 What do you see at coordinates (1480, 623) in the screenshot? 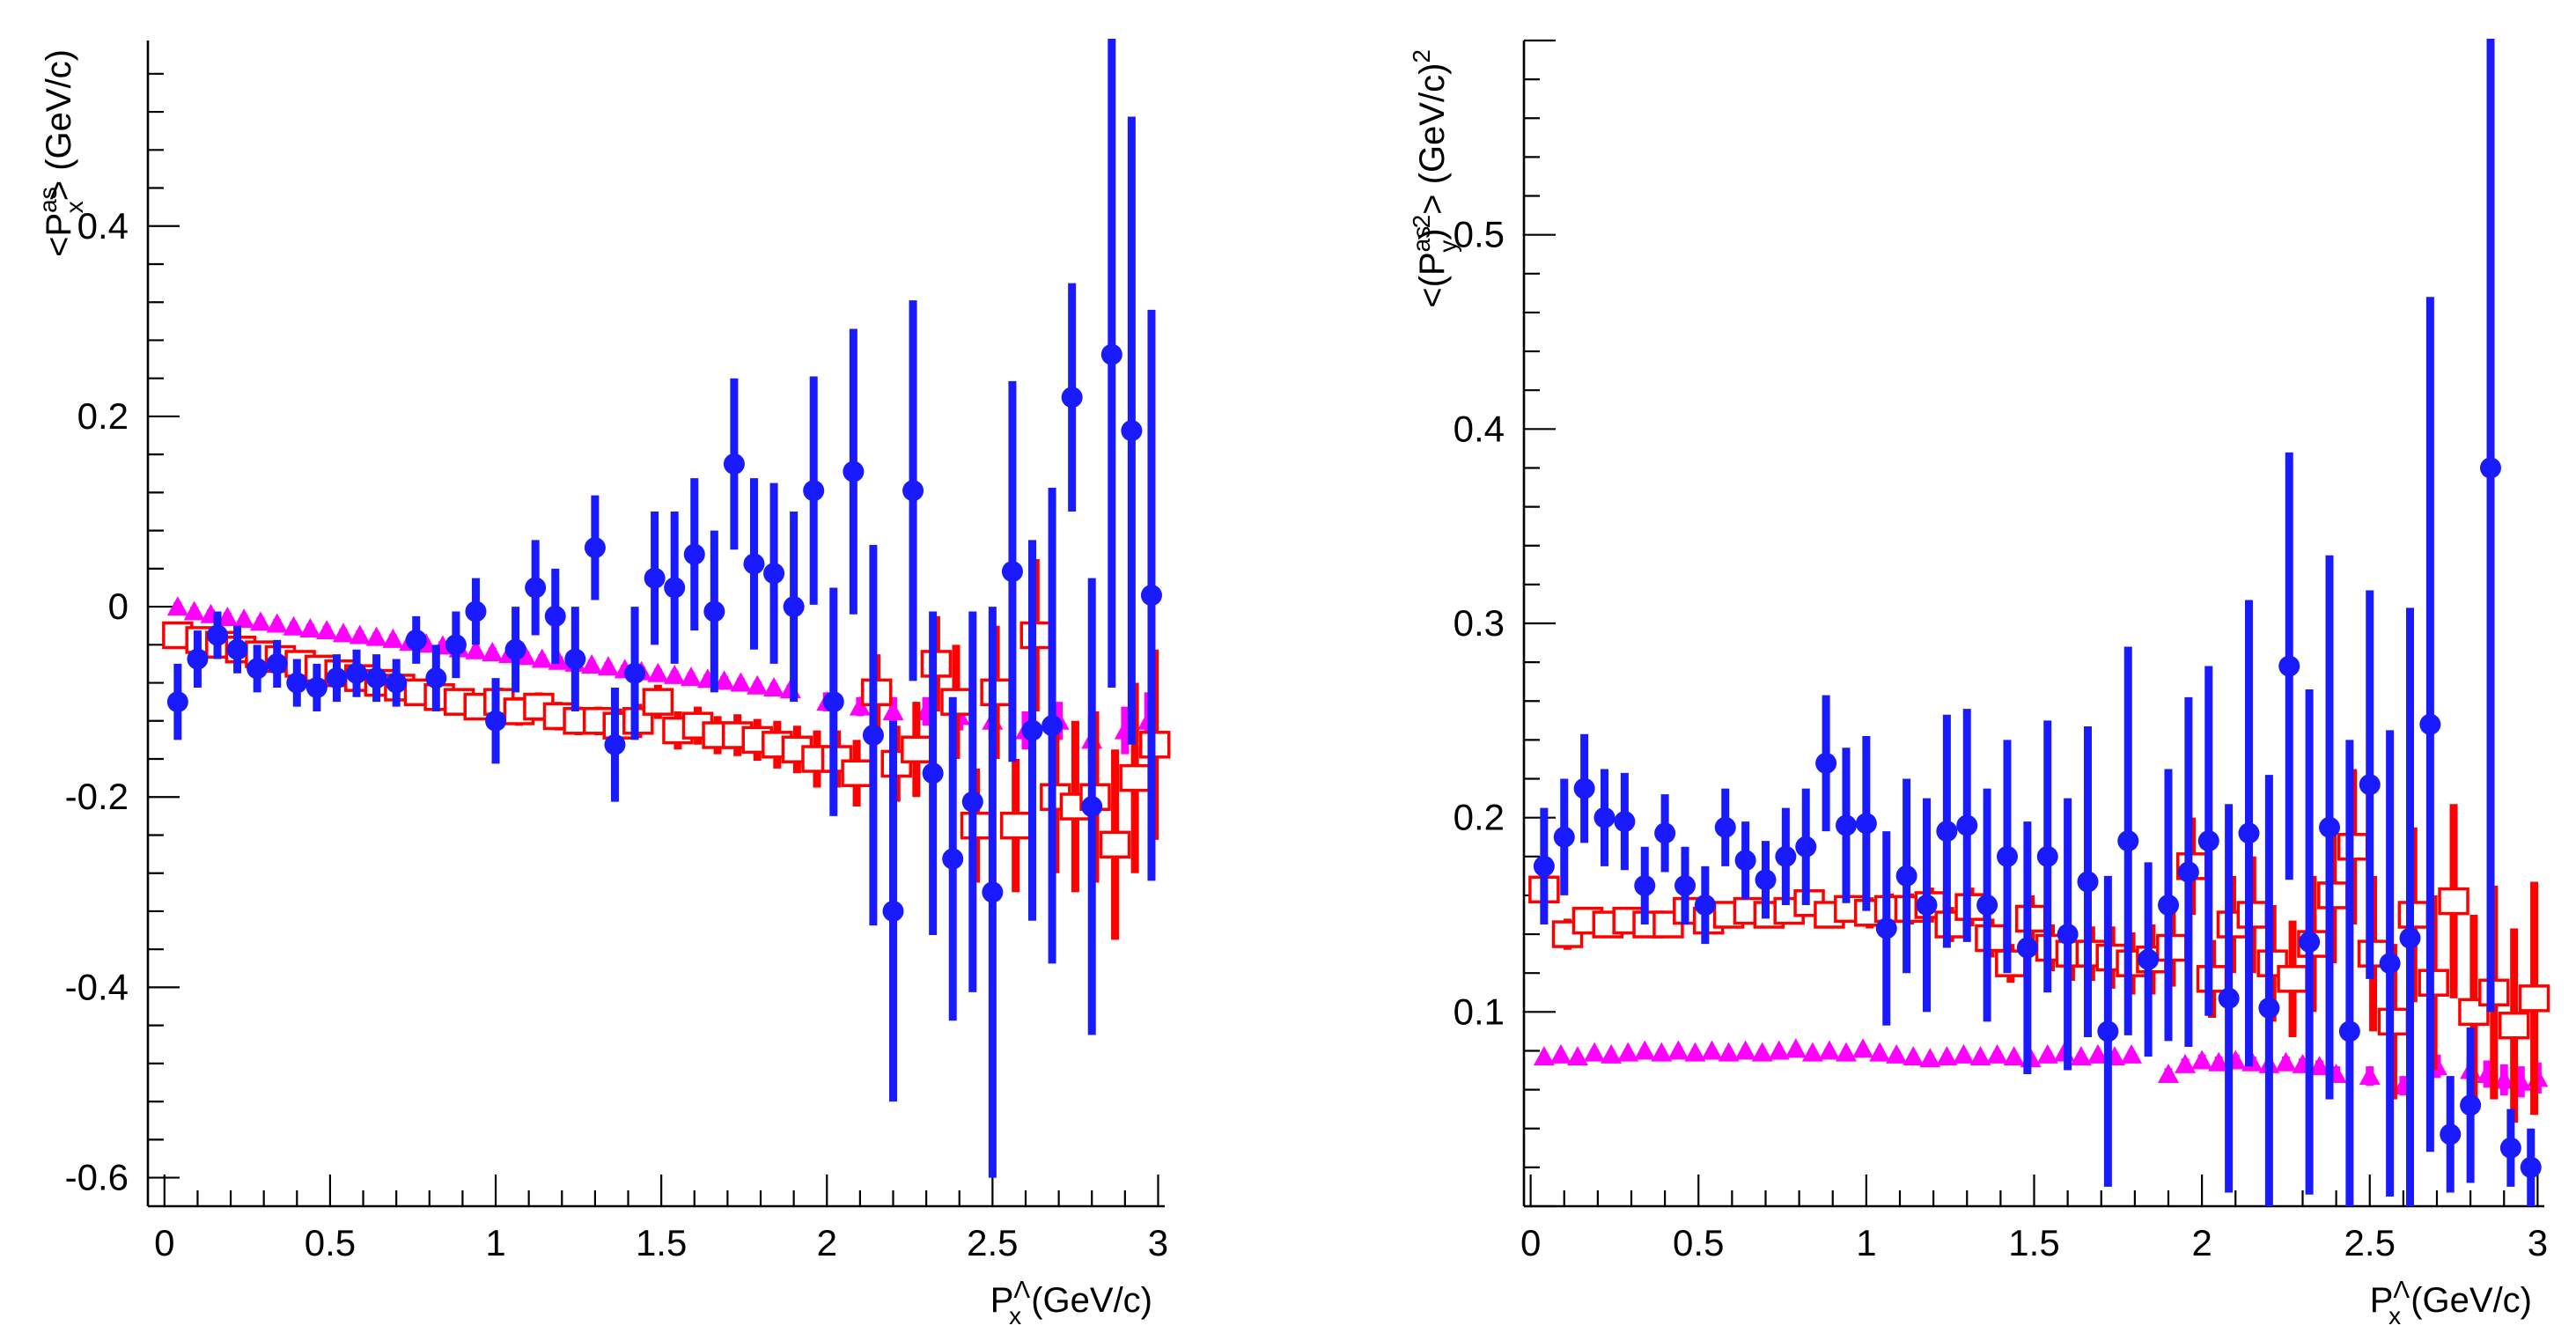
I see `y-tick-label: 0.3` at bounding box center [1480, 623].